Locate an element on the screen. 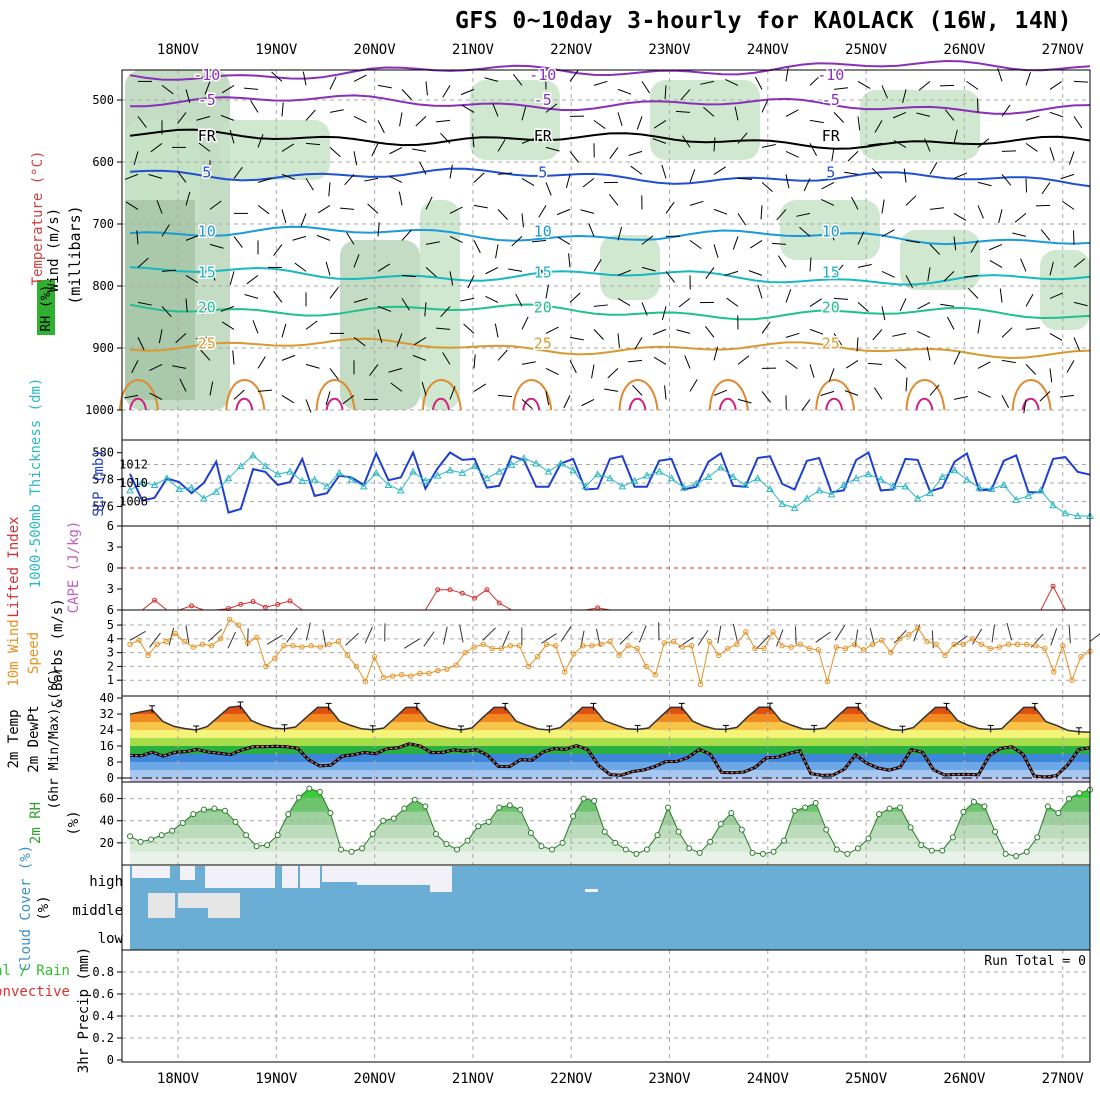 The height and width of the screenshot is (1100, 1100). date-label-top: 25NOV is located at coordinates (866, 50).